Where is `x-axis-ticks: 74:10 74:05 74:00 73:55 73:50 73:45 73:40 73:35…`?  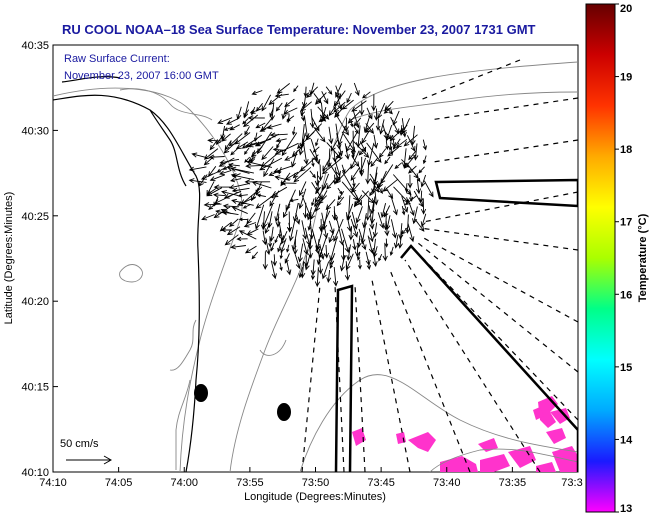 x-axis-ticks: 74:10 74:05 74:00 73:55 73:50 73:45 73:40 73:35… is located at coordinates (311, 478).